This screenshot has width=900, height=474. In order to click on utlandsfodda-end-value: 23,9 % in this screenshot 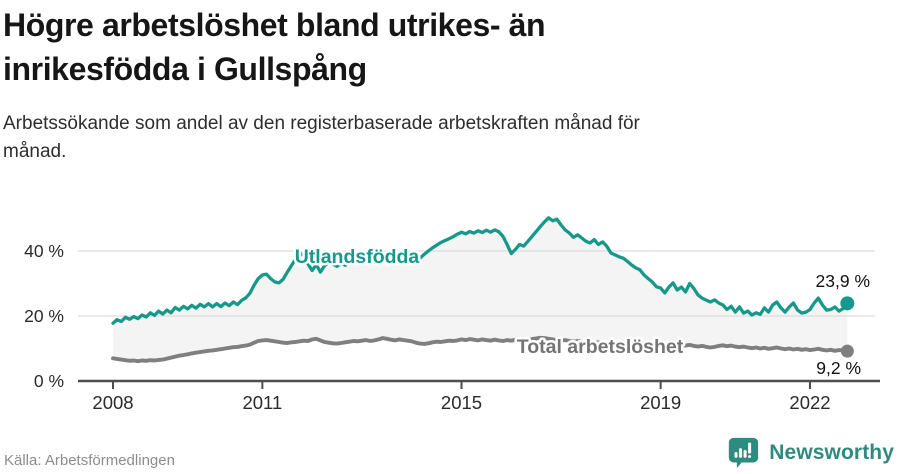, I will do `click(843, 281)`.